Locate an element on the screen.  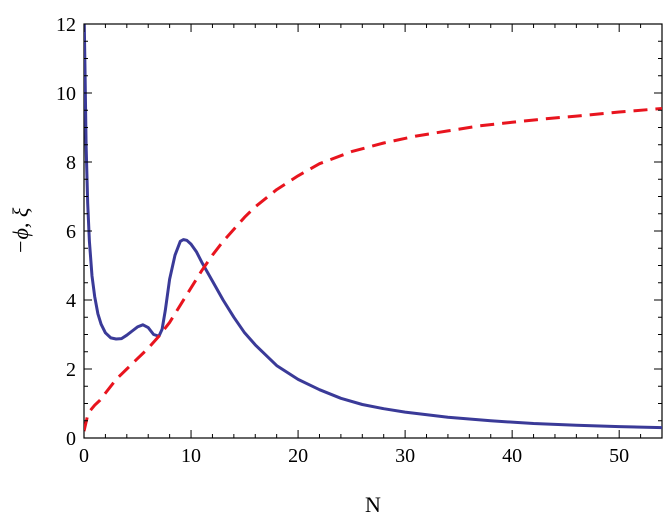
x-tick-label: 20 is located at coordinates (298, 456).